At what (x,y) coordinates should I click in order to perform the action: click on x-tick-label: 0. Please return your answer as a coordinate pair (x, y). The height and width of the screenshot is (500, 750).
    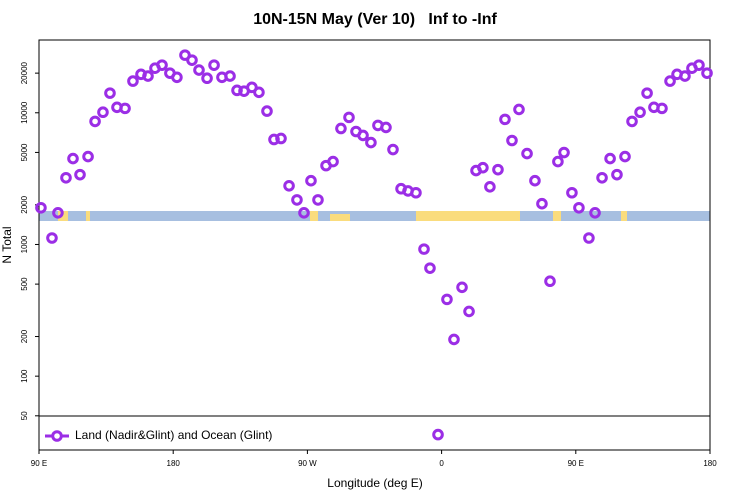
    Looking at the image, I should click on (441, 463).